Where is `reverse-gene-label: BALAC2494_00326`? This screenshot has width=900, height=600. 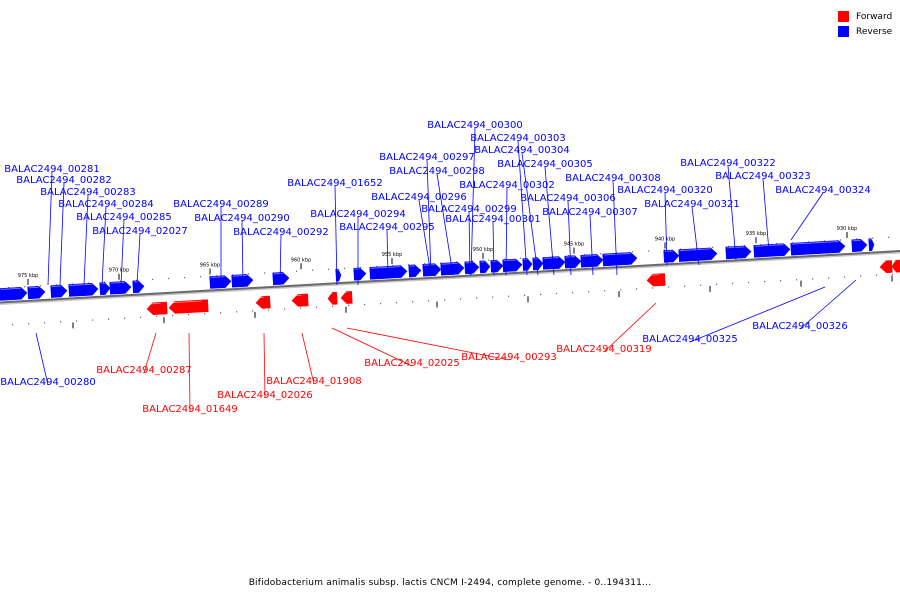 reverse-gene-label: BALAC2494_00326 is located at coordinates (799, 326).